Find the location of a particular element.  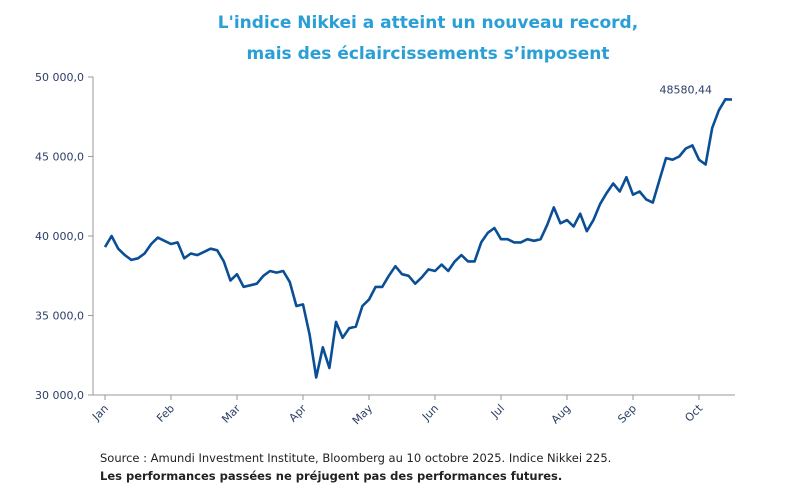

x-tick-label: Mar is located at coordinates (231, 414).